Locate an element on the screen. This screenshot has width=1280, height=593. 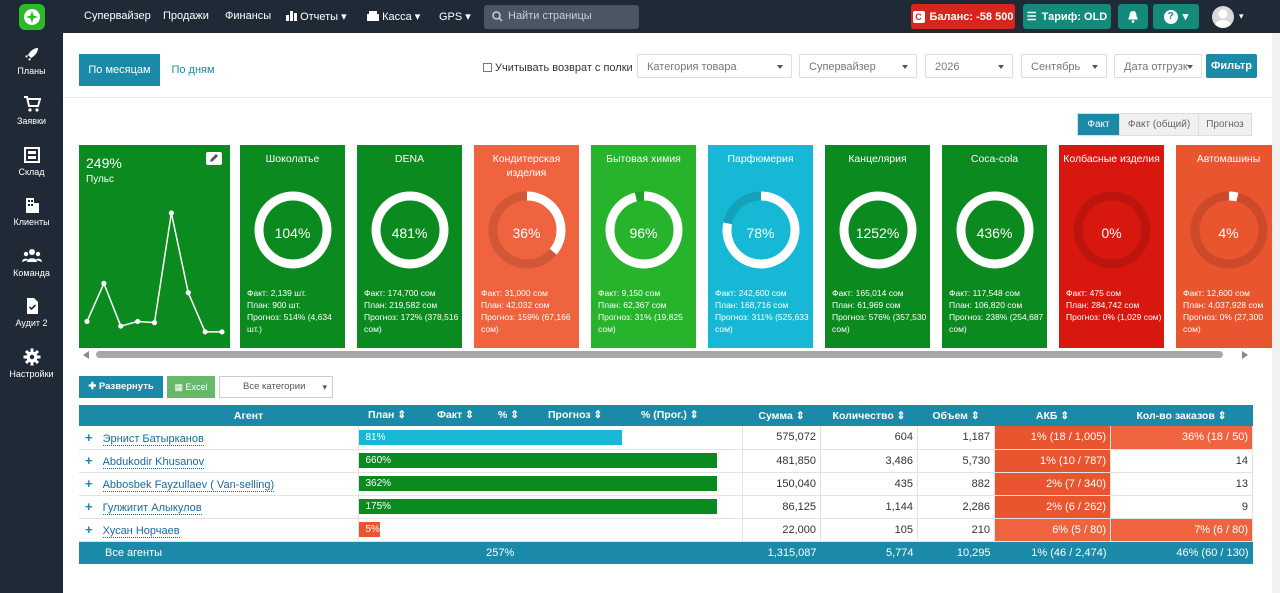
excel-button: ▦ Excel is located at coordinates (191, 387).